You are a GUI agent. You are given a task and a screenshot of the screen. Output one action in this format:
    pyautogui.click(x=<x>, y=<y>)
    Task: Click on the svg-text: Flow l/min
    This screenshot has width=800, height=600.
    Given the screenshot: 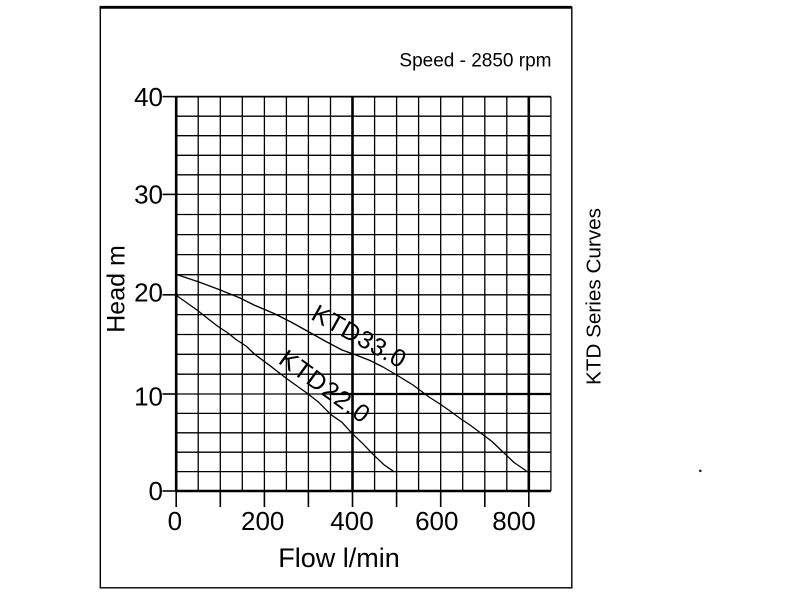 What is the action you would take?
    pyautogui.click(x=339, y=558)
    